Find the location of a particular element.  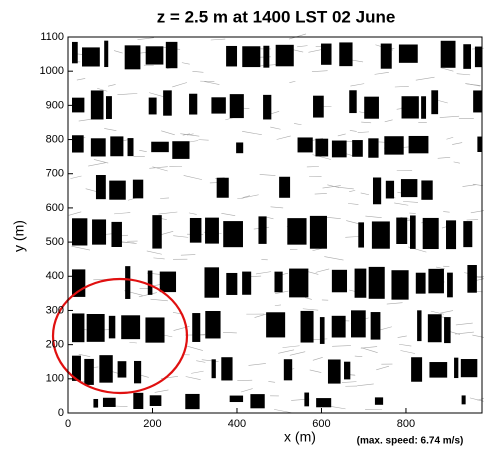

x-tick-label: 400 is located at coordinates (237, 424).